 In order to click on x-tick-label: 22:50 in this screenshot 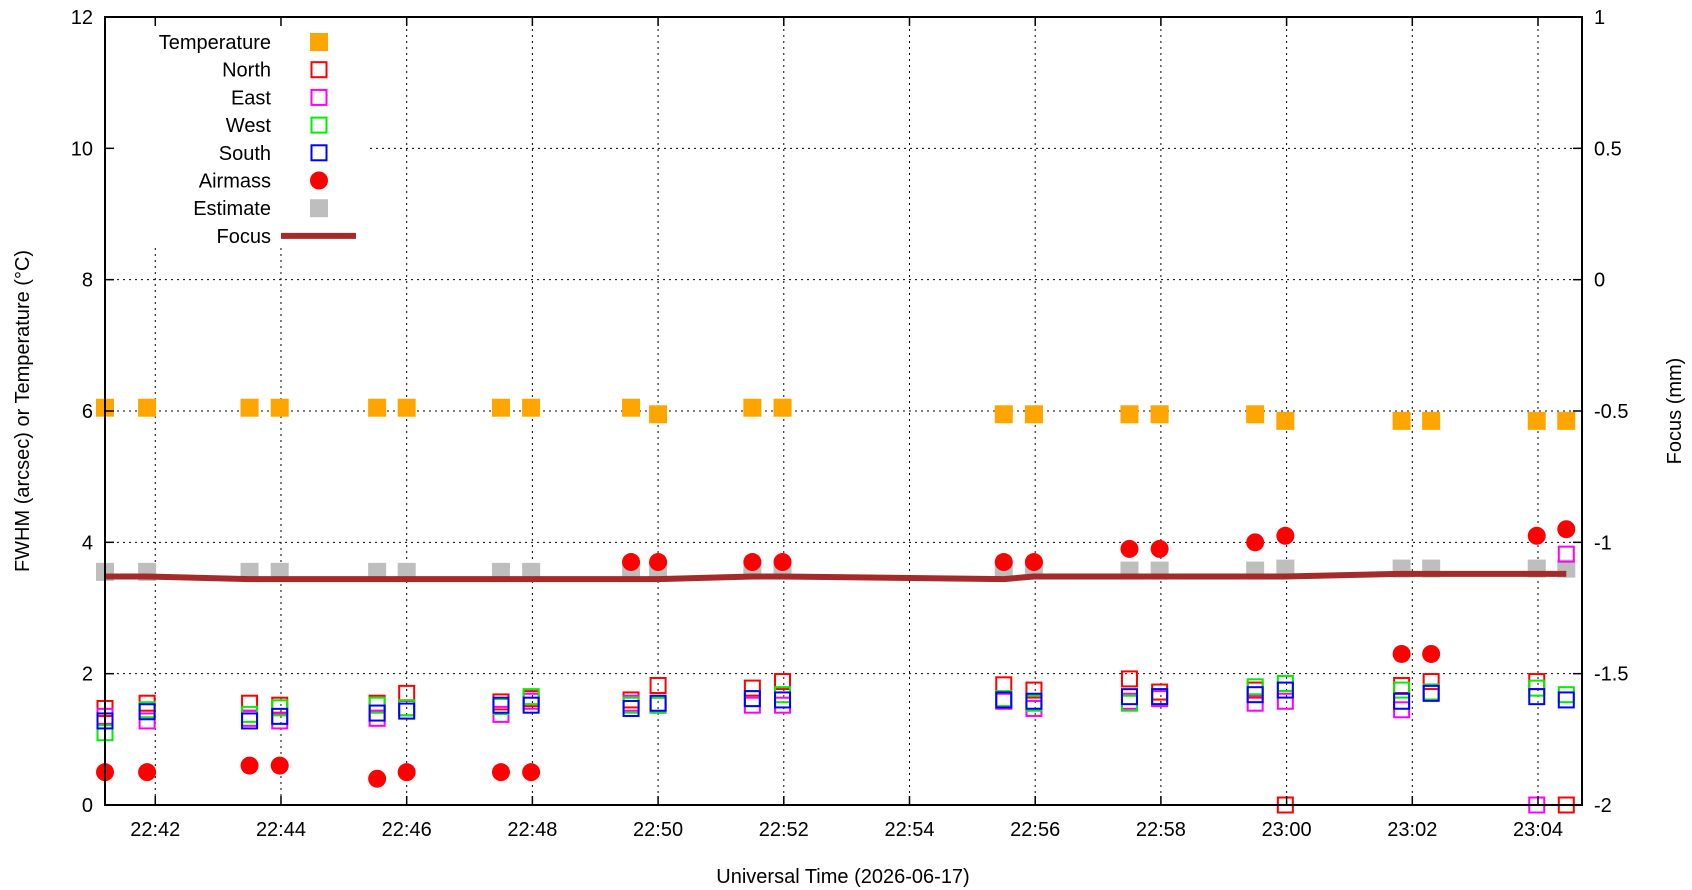, I will do `click(658, 830)`.